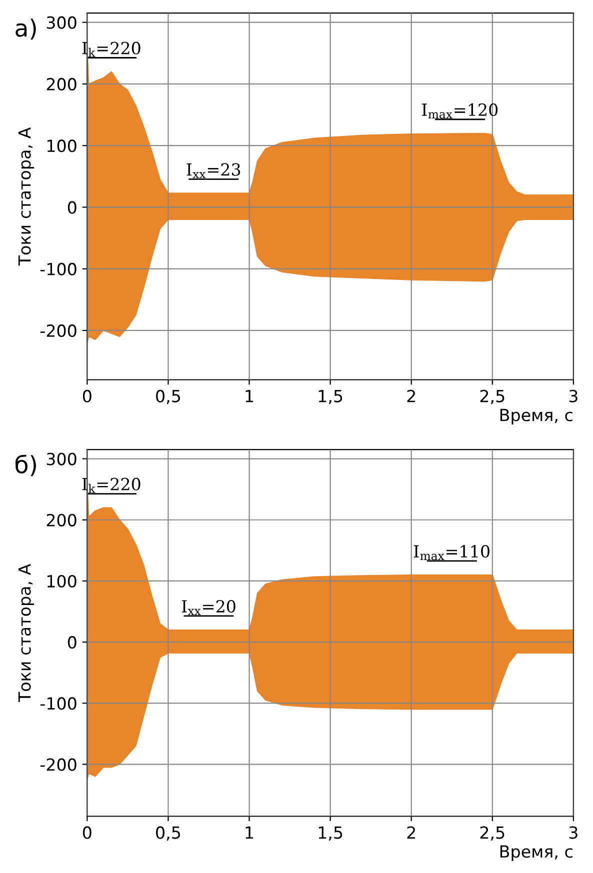  Describe the element at coordinates (213, 170) in the screenshot. I see `annotation: I$_{xx}$=23` at that location.